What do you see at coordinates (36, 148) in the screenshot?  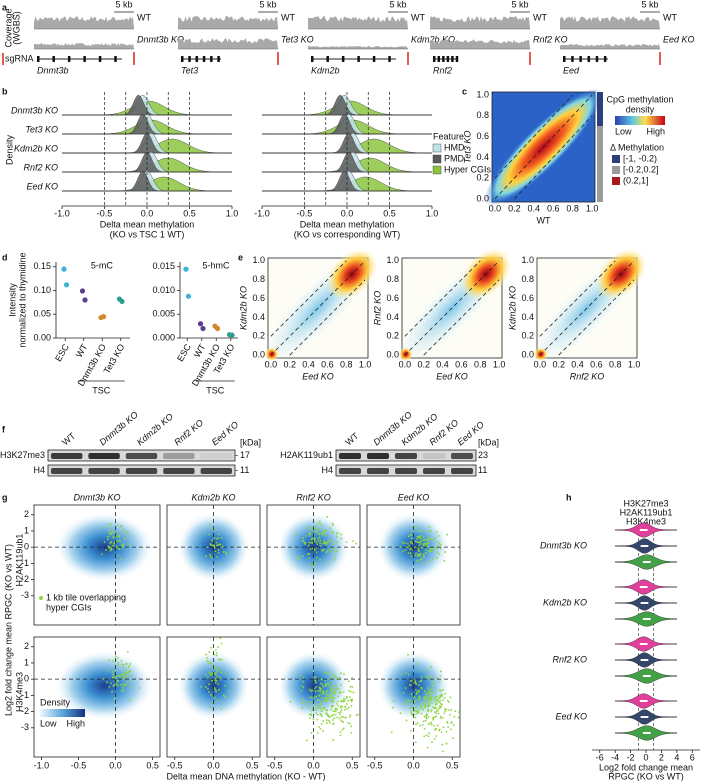 I see `row-label: Kdm2b KO` at bounding box center [36, 148].